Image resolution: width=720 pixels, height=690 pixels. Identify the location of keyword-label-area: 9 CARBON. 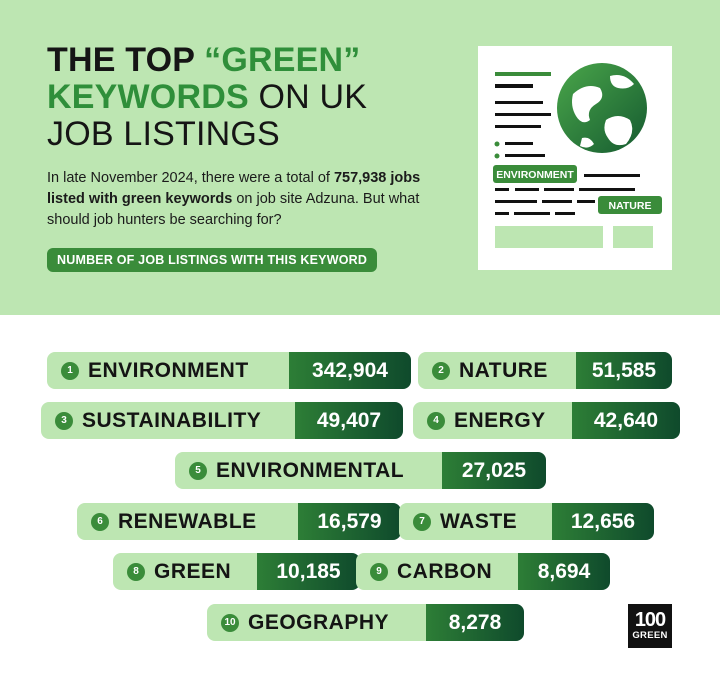
(437, 571).